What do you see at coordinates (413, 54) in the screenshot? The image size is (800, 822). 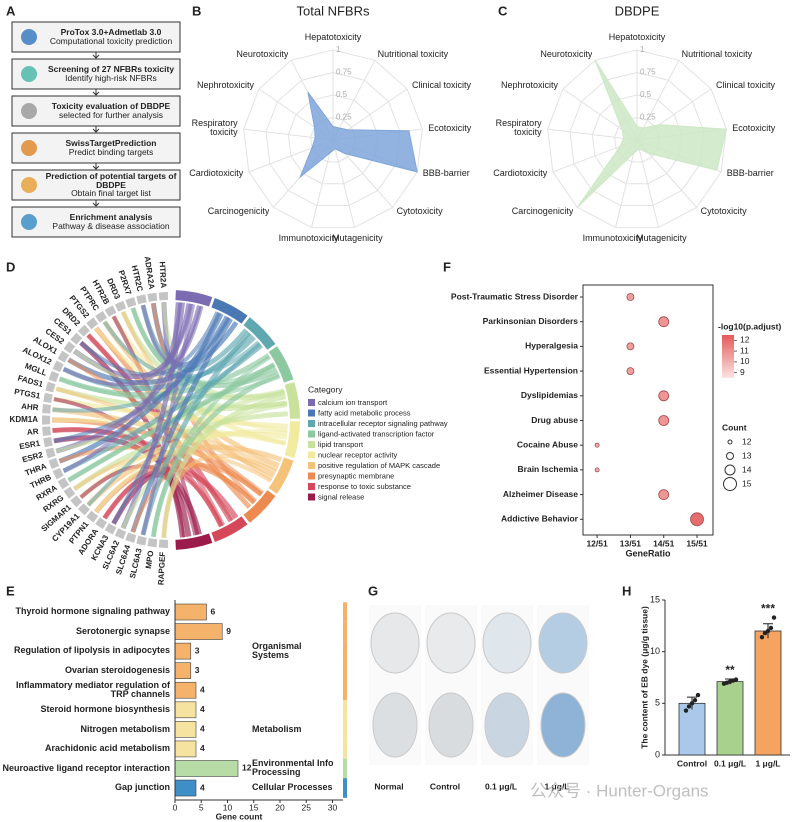 I see `axis-label: Nutritional toxicity` at bounding box center [413, 54].